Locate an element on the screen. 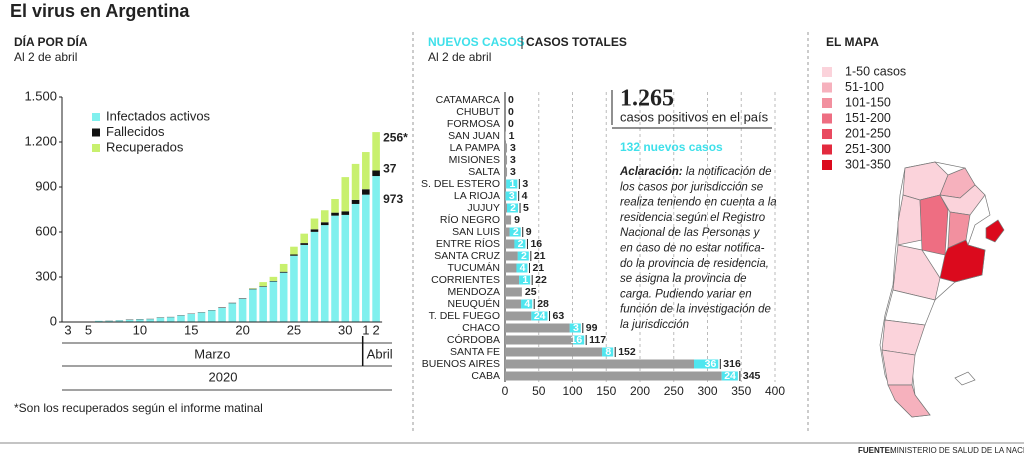 This screenshot has width=1024, height=463. total-label: 63 is located at coordinates (559, 316).